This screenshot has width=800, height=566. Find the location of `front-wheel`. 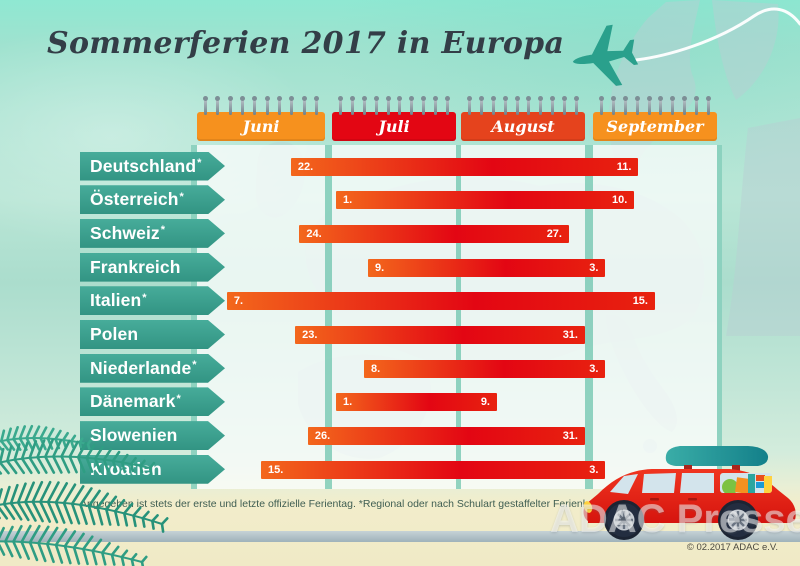

front-wheel is located at coordinates (624, 520).